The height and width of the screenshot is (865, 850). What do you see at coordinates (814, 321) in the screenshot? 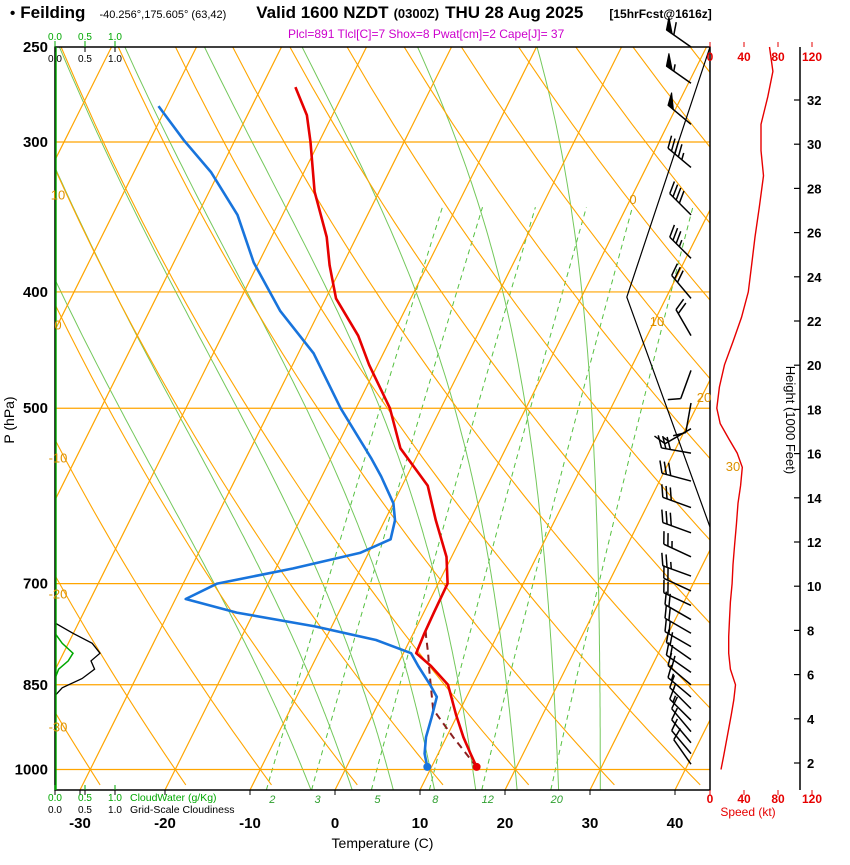
I see `height-tick-label: 22` at bounding box center [814, 321].